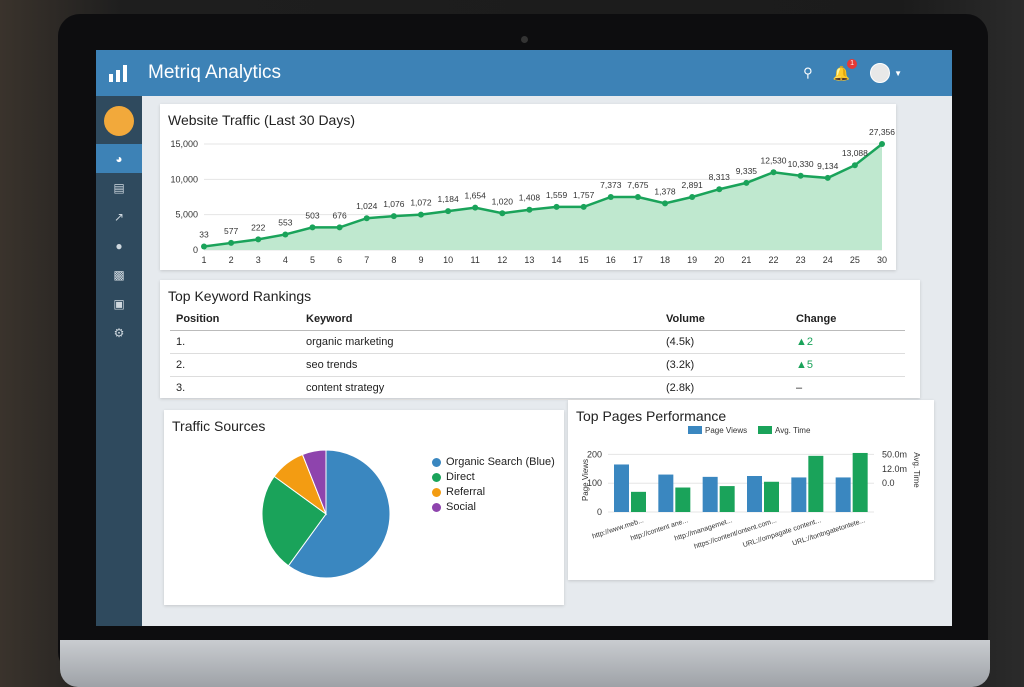 Image resolution: width=1024 pixels, height=687 pixels. What do you see at coordinates (480, 388) in the screenshot?
I see `keyword-cell: content strategy` at bounding box center [480, 388].